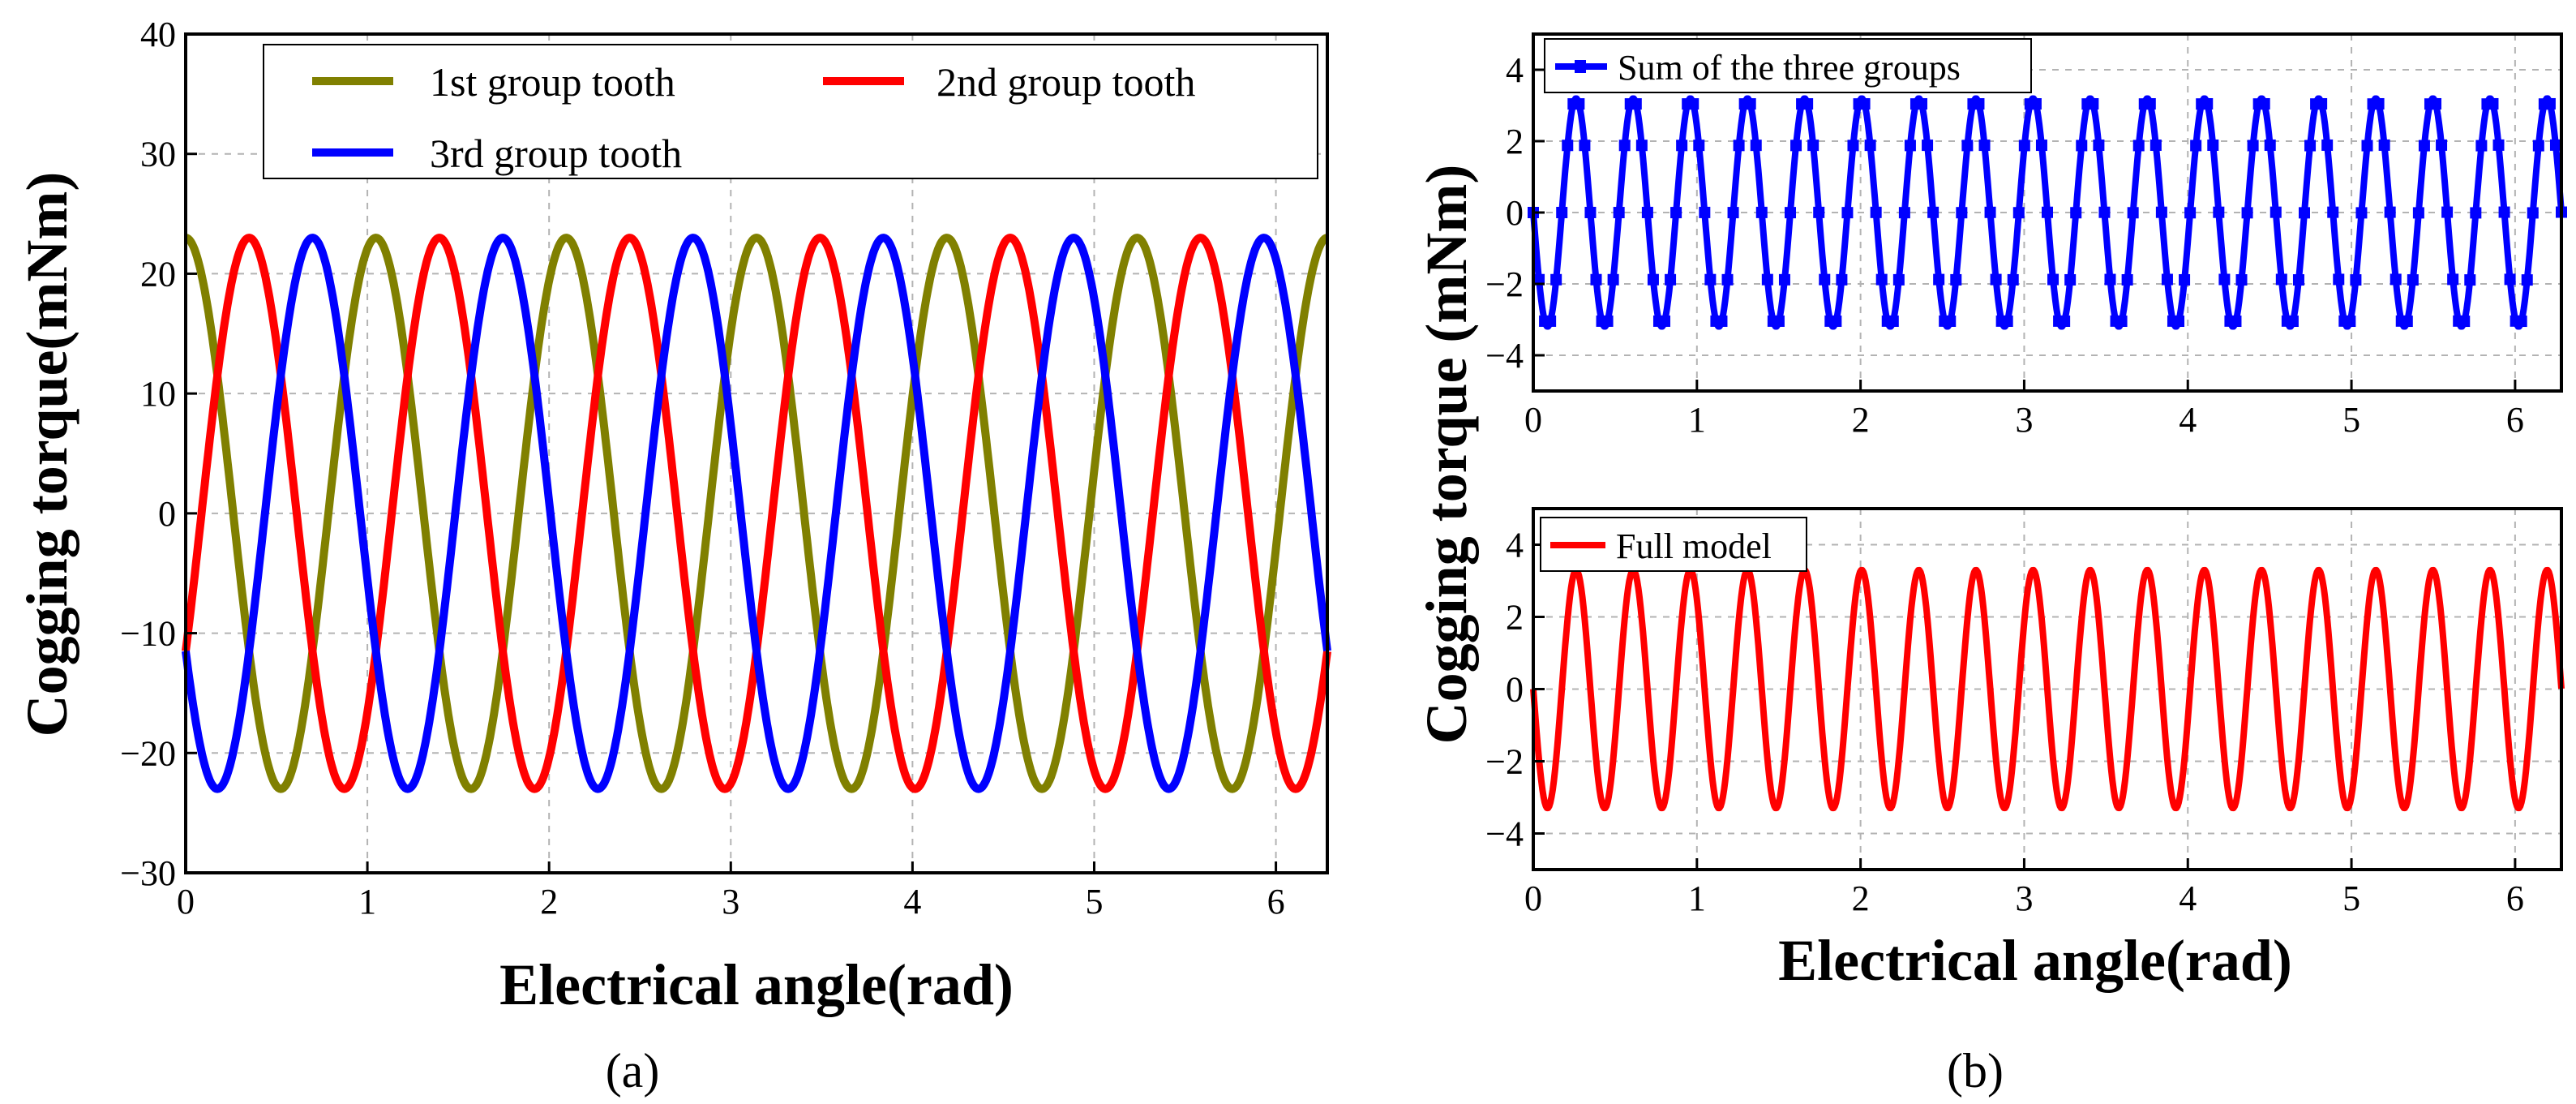 This screenshot has height=1104, width=2576. Describe the element at coordinates (552, 82) in the screenshot. I see `legend-label-1st: 1st group tooth` at that location.